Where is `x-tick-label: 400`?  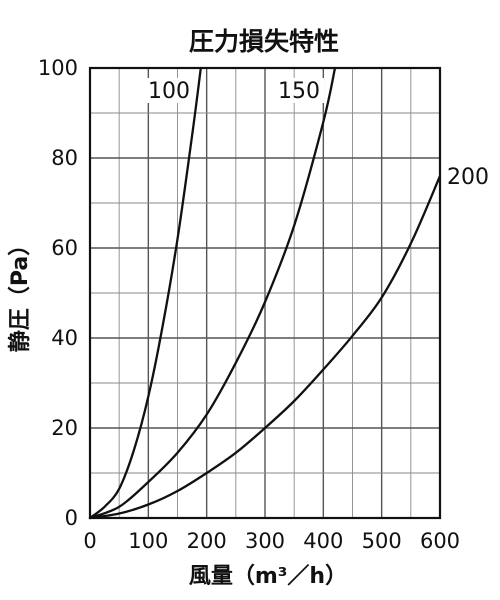
x-tick-label: 400 is located at coordinates (323, 541).